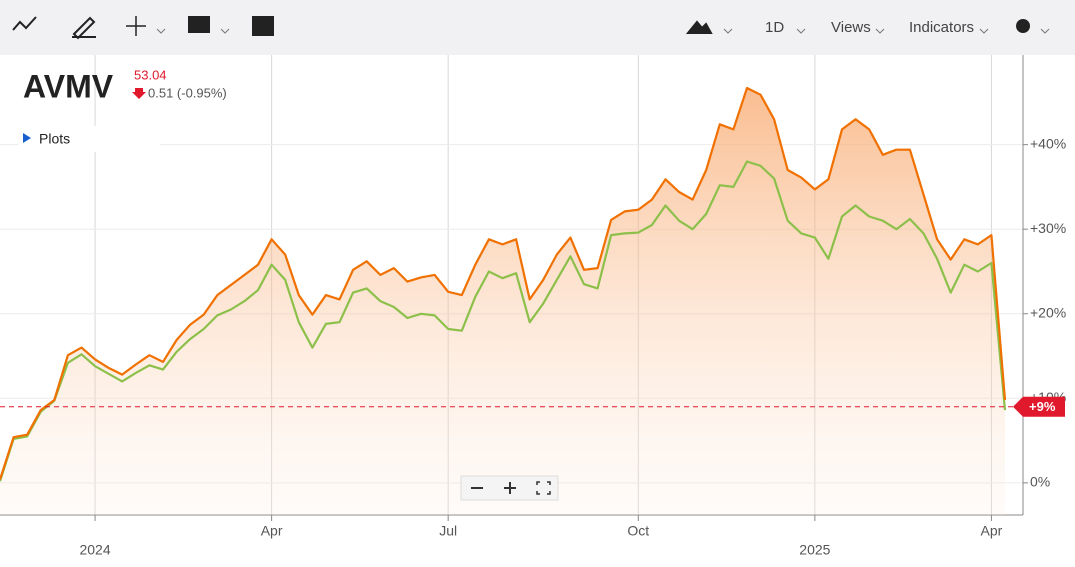 The height and width of the screenshot is (567, 1075). What do you see at coordinates (1042, 406) in the screenshot?
I see `last-value-label: +9%` at bounding box center [1042, 406].